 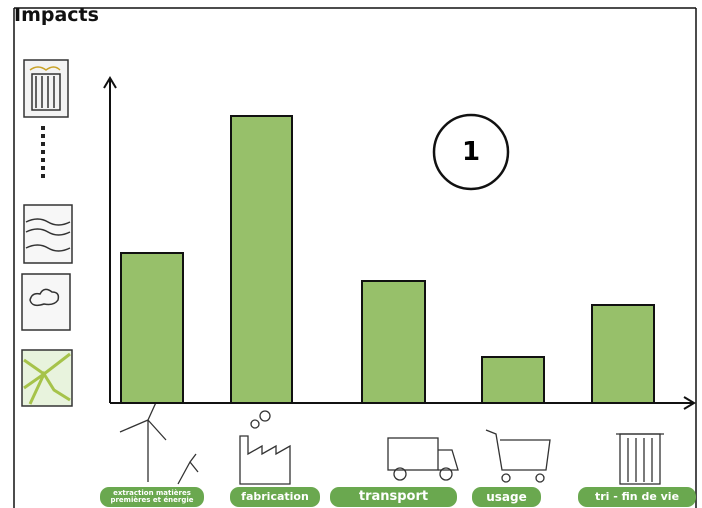 What do you see at coordinates (506, 497) in the screenshot?
I see `category-label: usage` at bounding box center [506, 497].